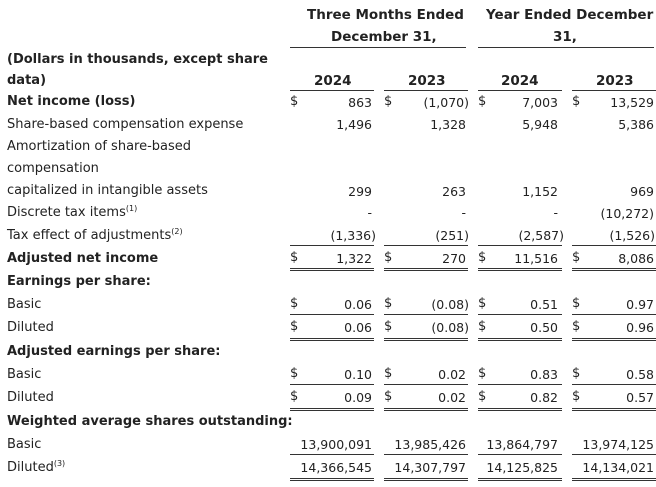 This screenshot has height=487, width=656. What do you see at coordinates (378, 47) in the screenshot?
I see `header-rule-three-months` at bounding box center [378, 47].